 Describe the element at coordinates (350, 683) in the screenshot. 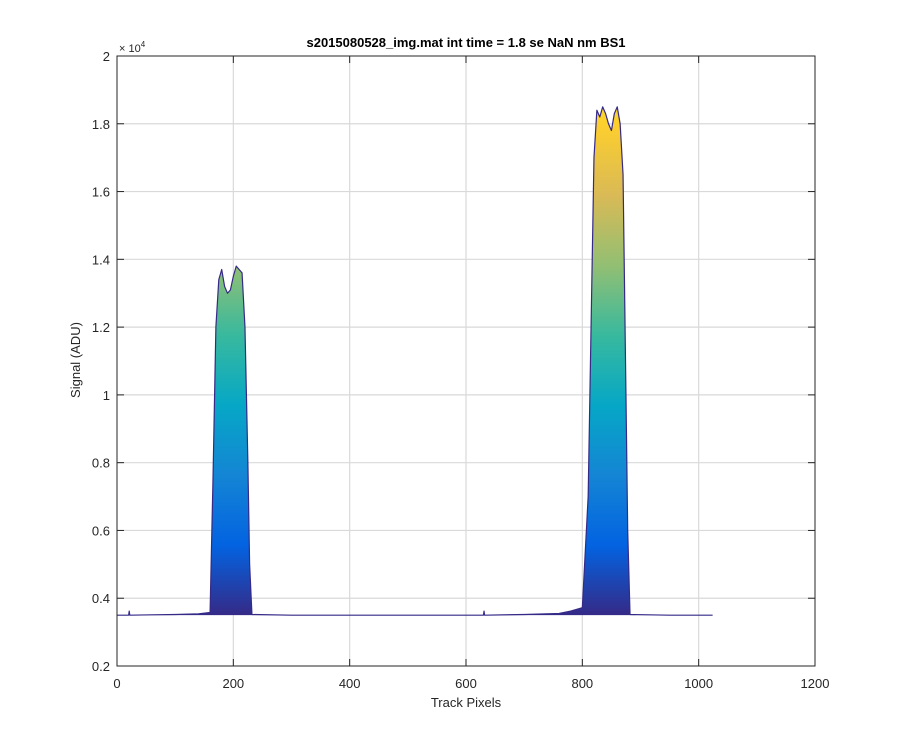

I see `x-tick-label: 400` at that location.